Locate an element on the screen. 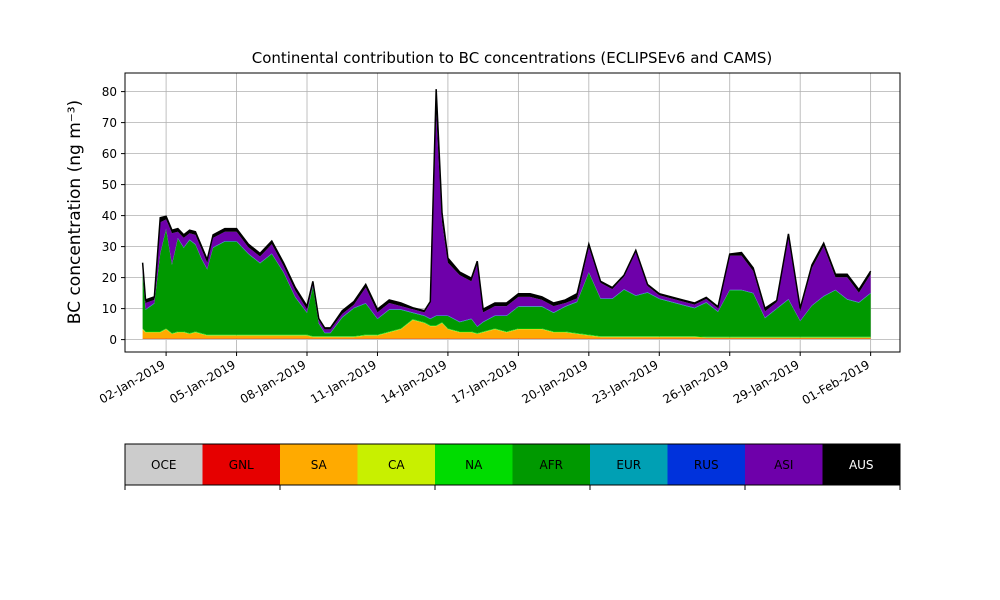  area-series-oce is located at coordinates (506, 339).